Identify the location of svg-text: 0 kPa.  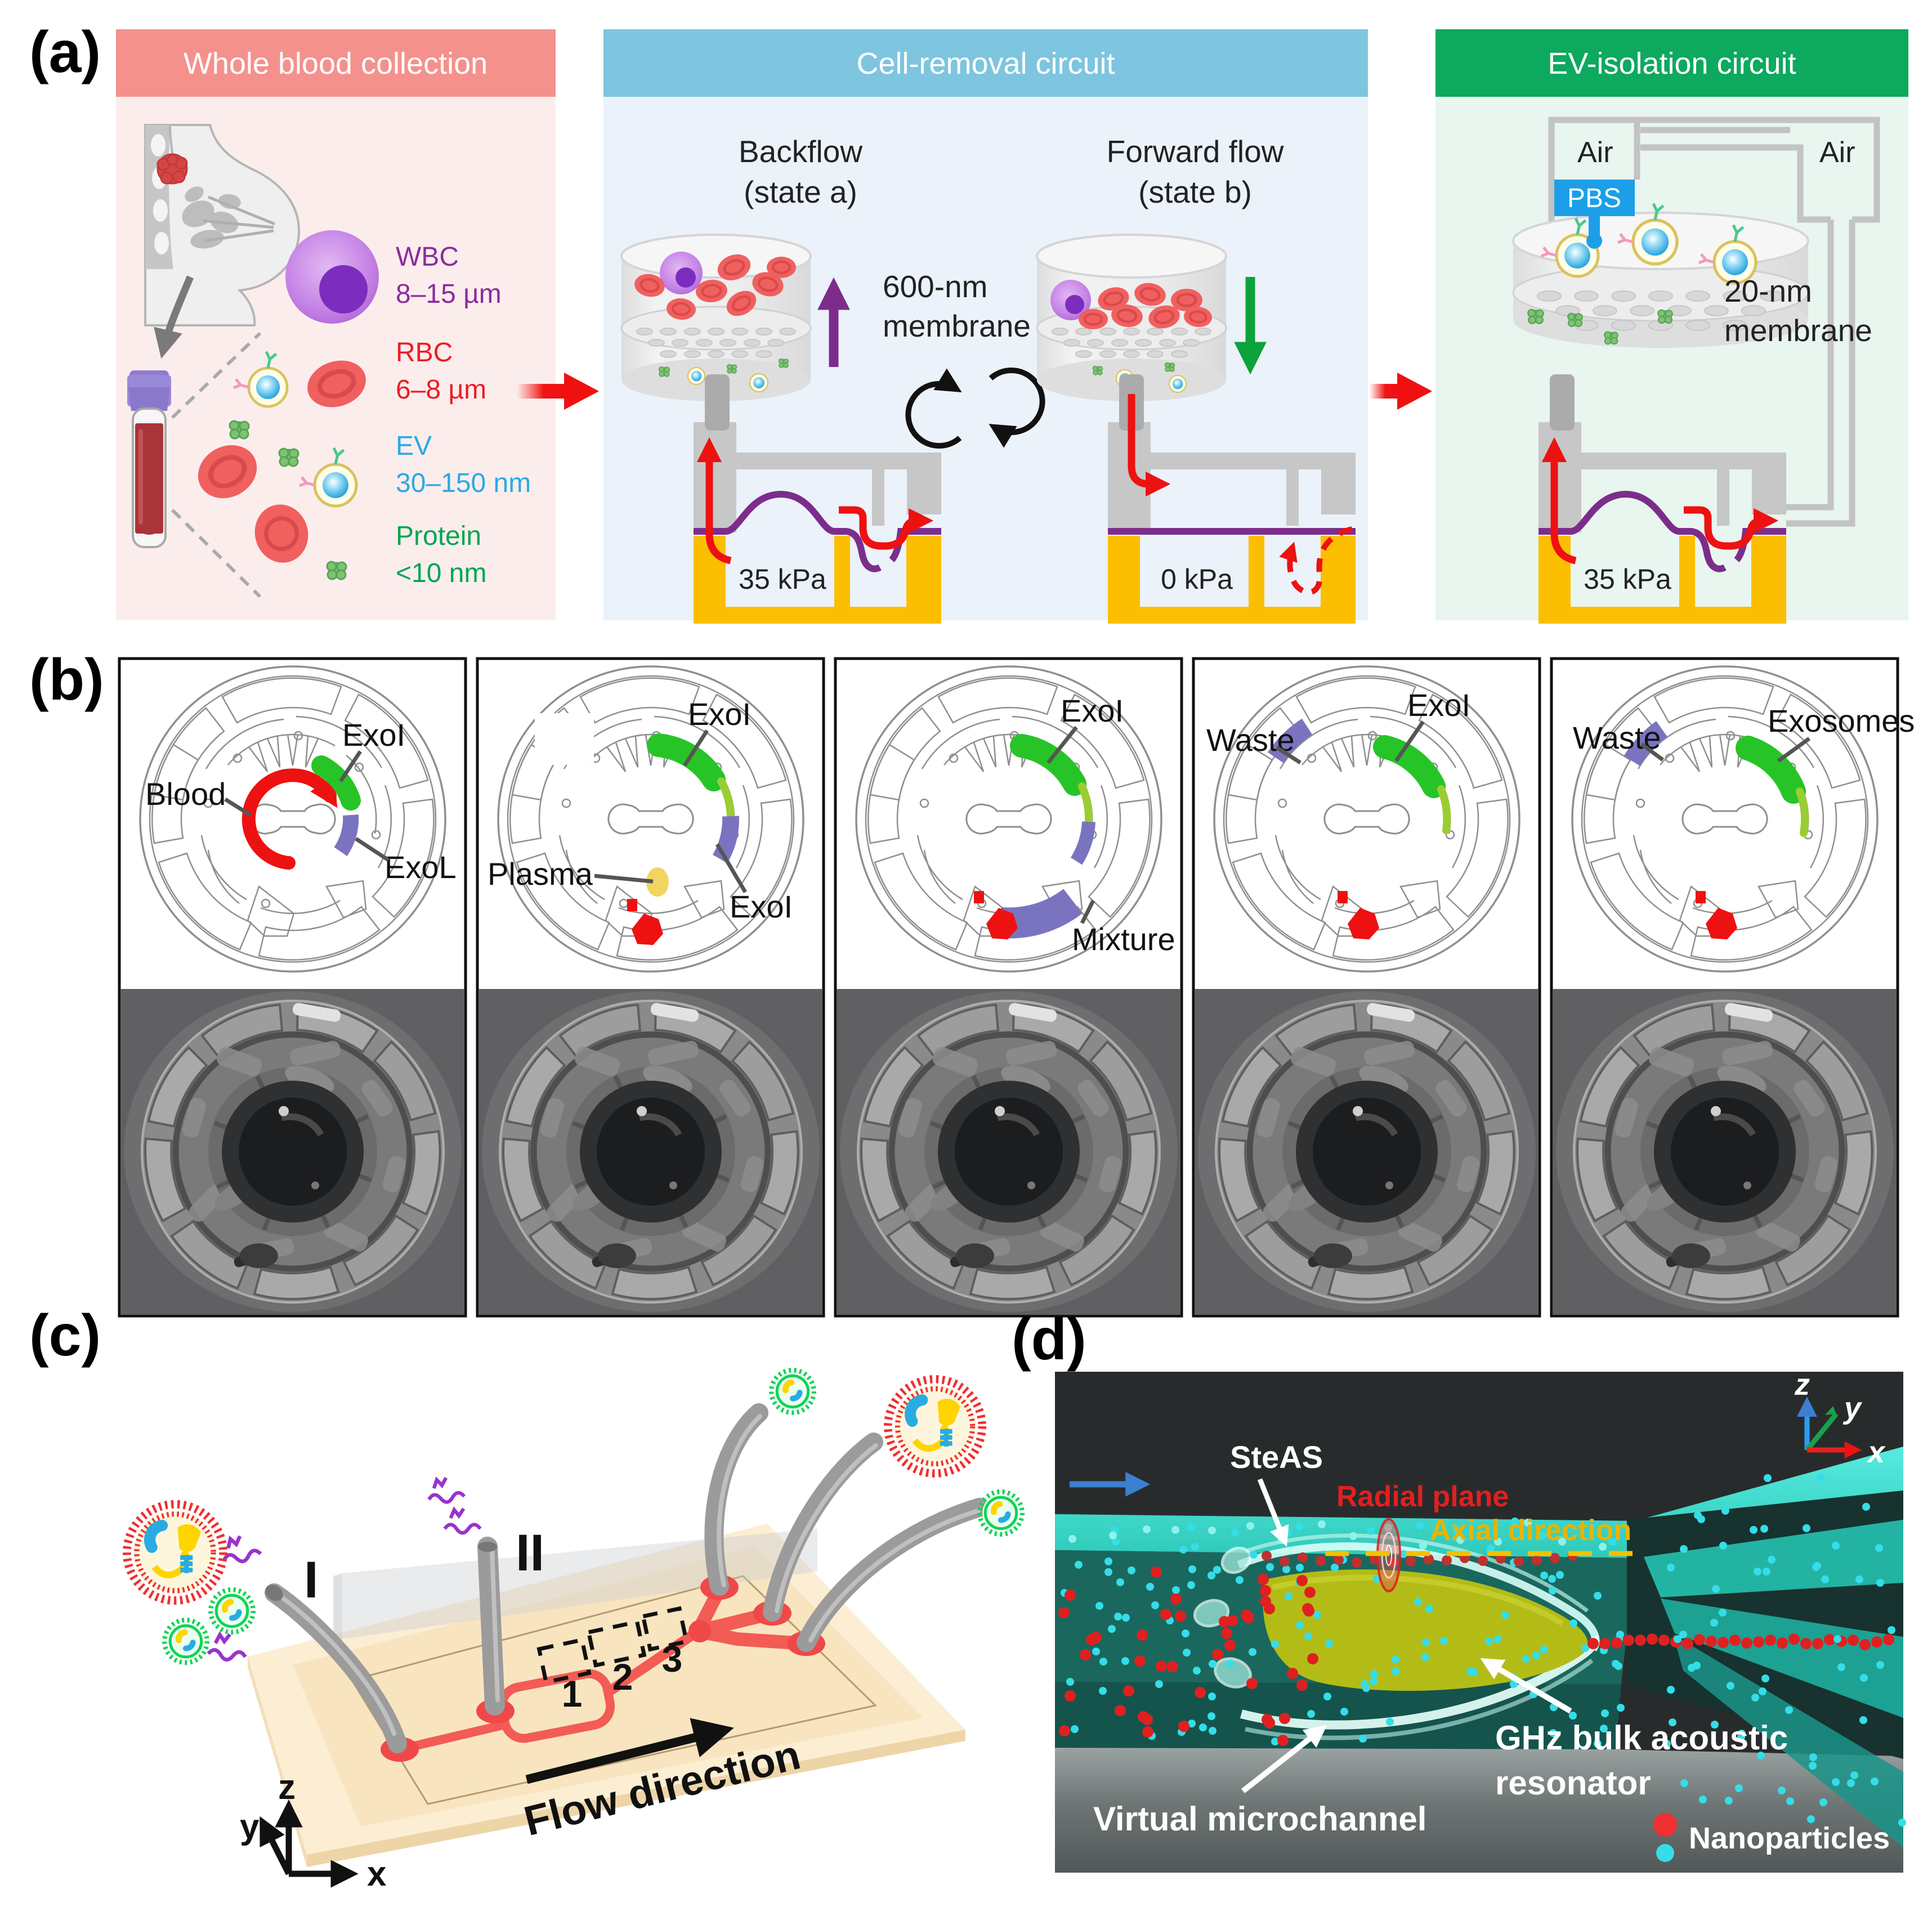
(1197, 579).